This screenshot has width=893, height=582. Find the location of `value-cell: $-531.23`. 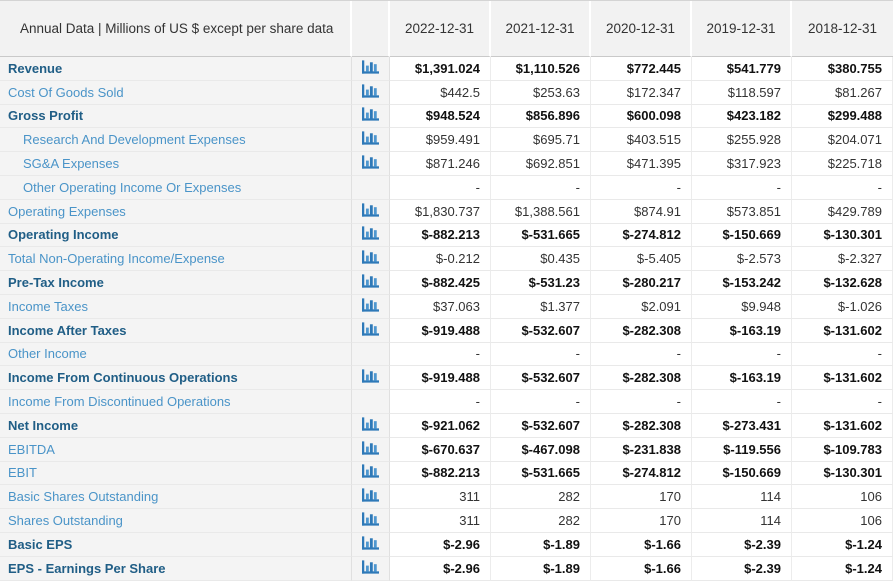

value-cell: $-531.23 is located at coordinates (541, 283).